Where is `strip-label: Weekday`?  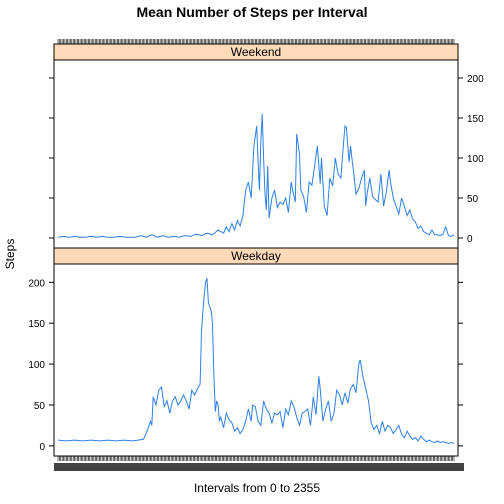
strip-label: Weekday is located at coordinates (256, 256).